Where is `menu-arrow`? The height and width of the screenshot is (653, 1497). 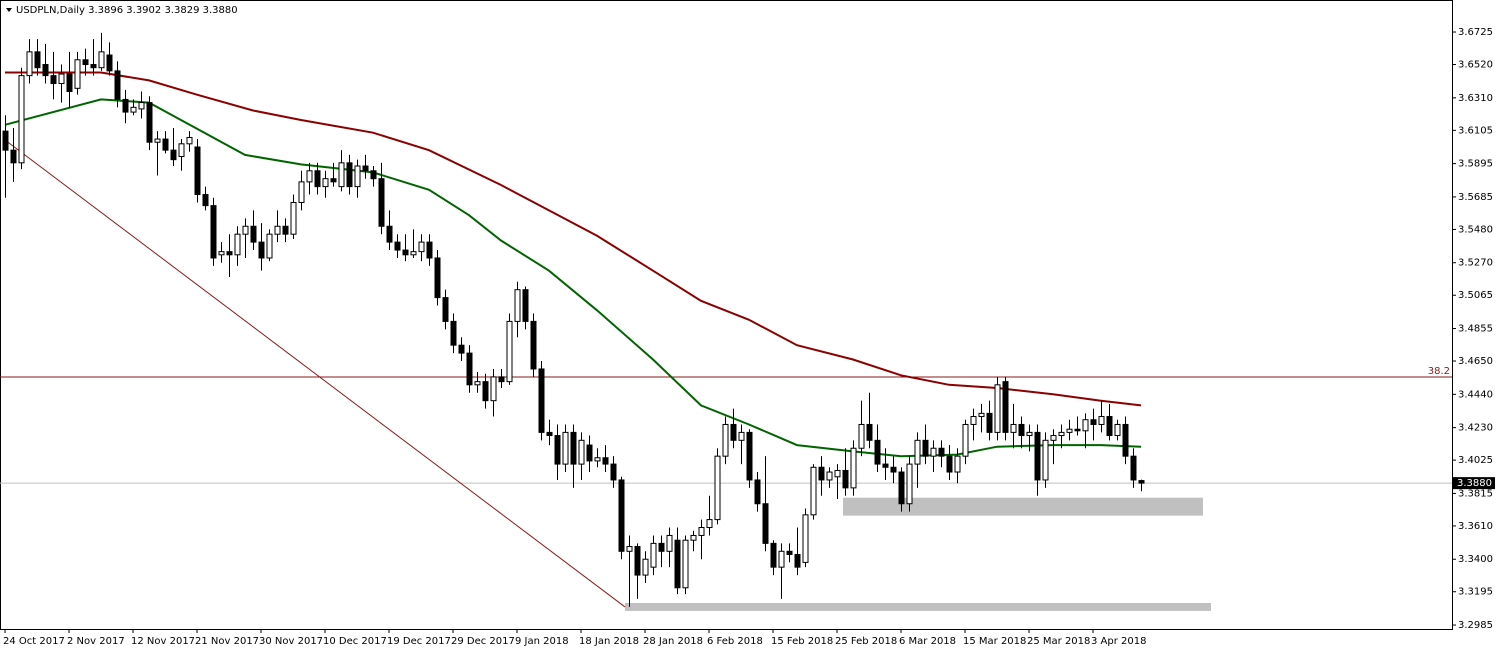
menu-arrow is located at coordinates (9, 10).